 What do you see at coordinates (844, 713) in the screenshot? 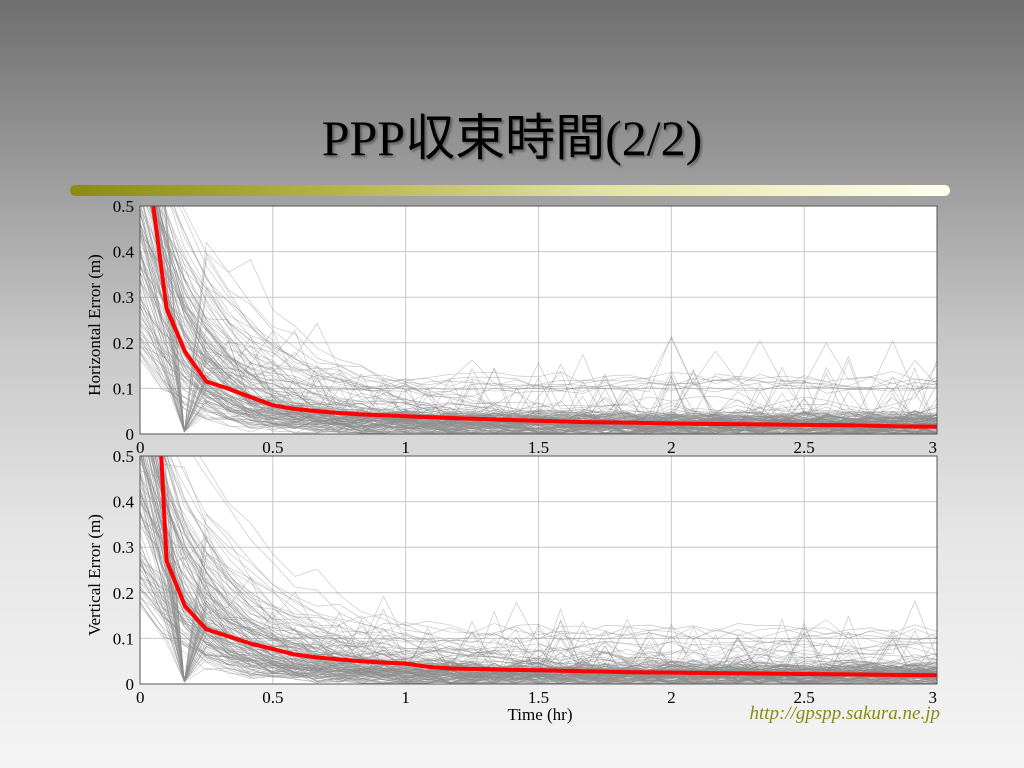
I see `source-url: http://gpspp.sakura.ne.jp` at bounding box center [844, 713].